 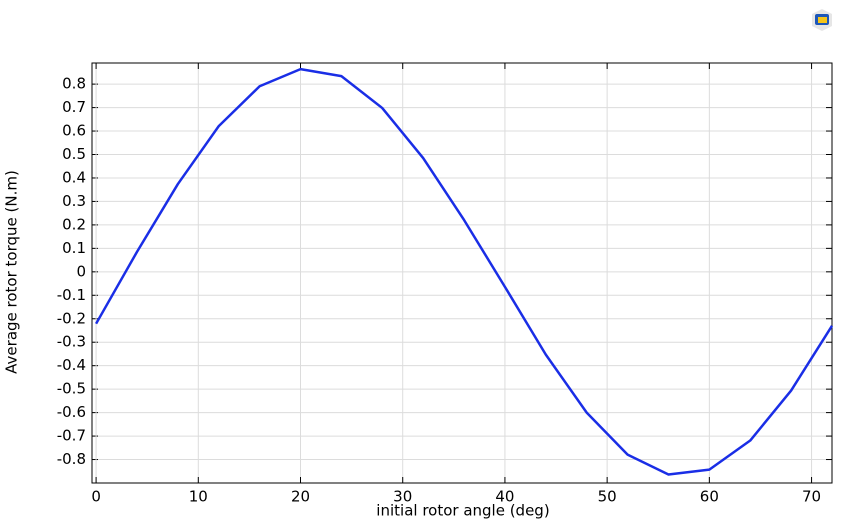 What do you see at coordinates (71, 389) in the screenshot?
I see `y-tick-label: -0.5` at bounding box center [71, 389].